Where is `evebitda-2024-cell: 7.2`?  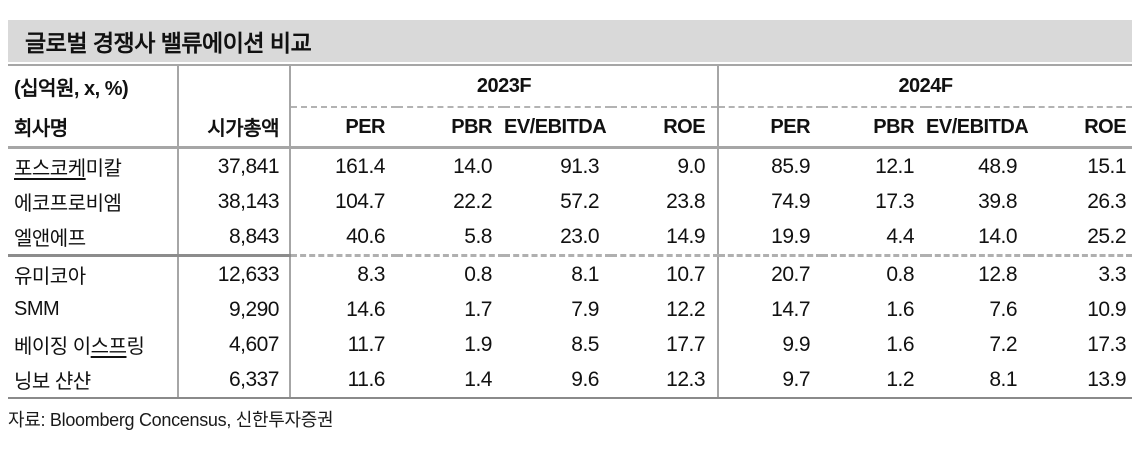 evebitda-2024-cell: 7.2 is located at coordinates (1003, 344).